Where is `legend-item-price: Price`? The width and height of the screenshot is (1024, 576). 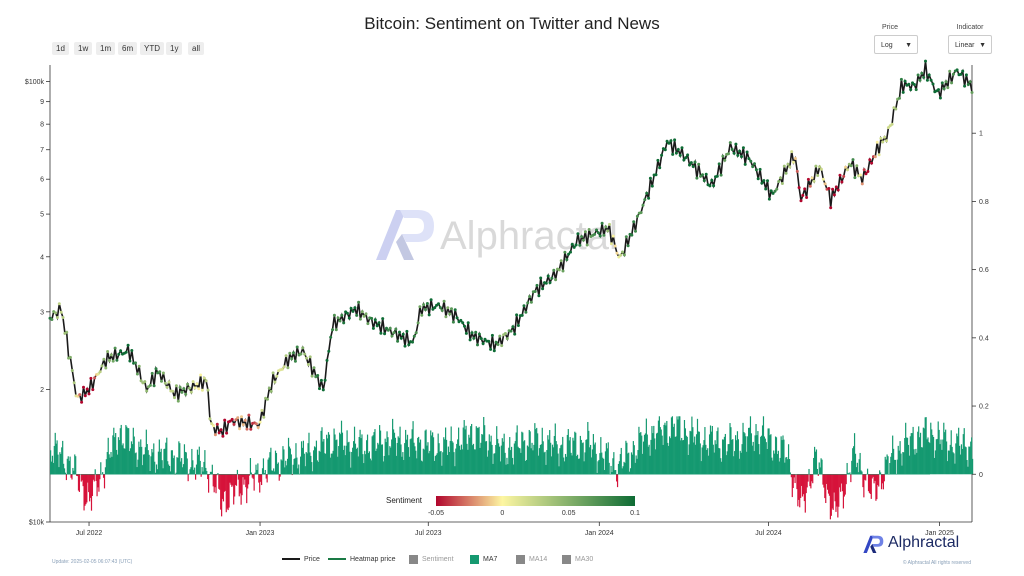
legend-item-price: Price is located at coordinates (301, 560).